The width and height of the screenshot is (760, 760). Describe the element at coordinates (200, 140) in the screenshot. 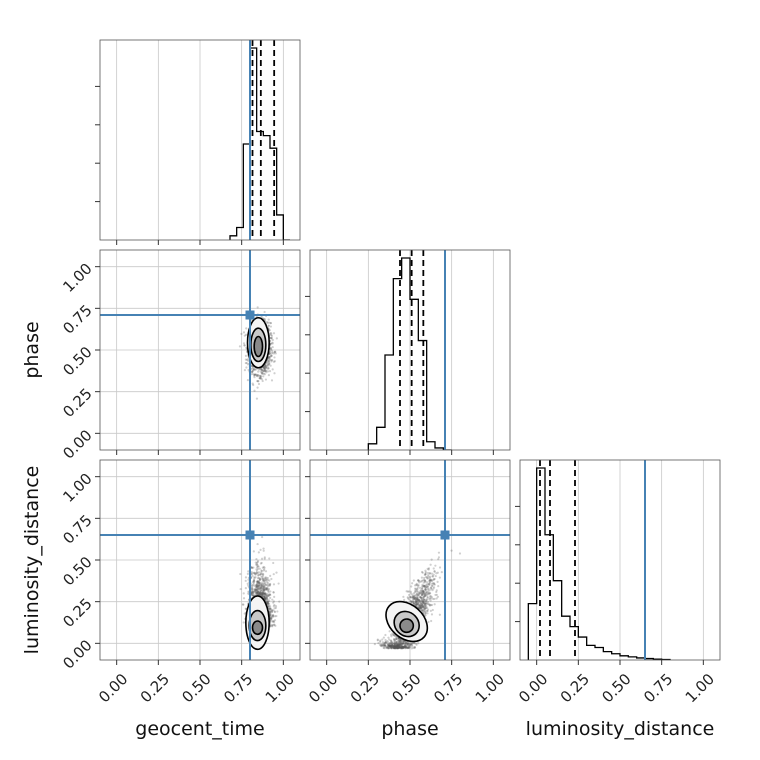

I see `hist-geocent_time-grid` at that location.